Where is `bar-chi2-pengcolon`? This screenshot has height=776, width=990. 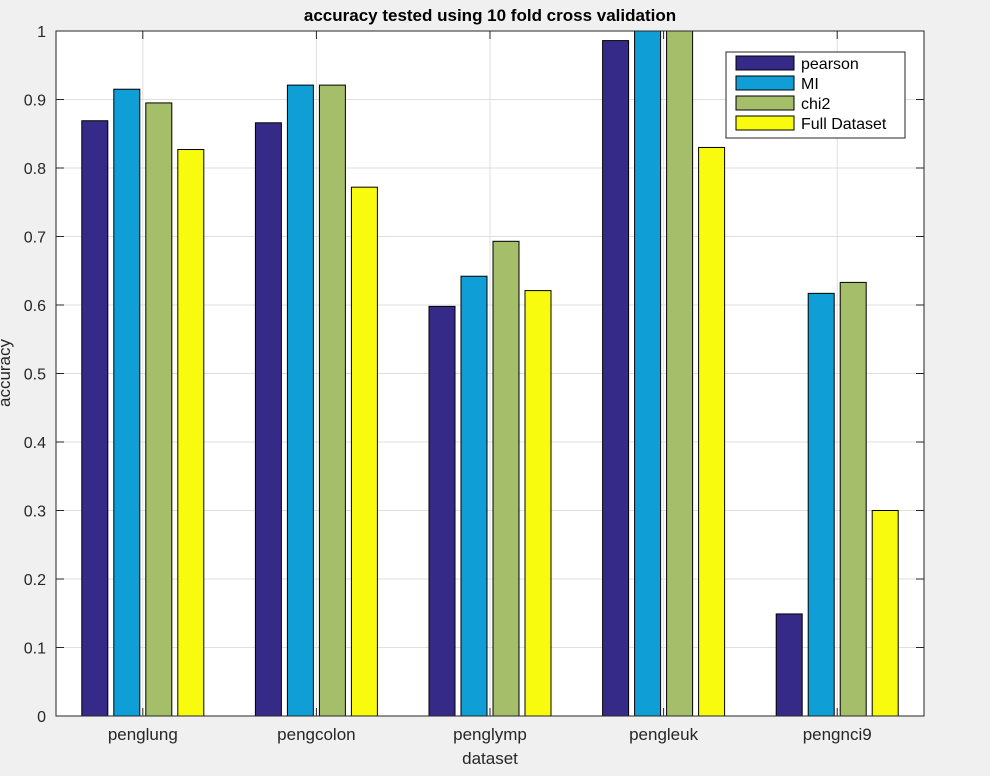
bar-chi2-pengcolon is located at coordinates (332, 400).